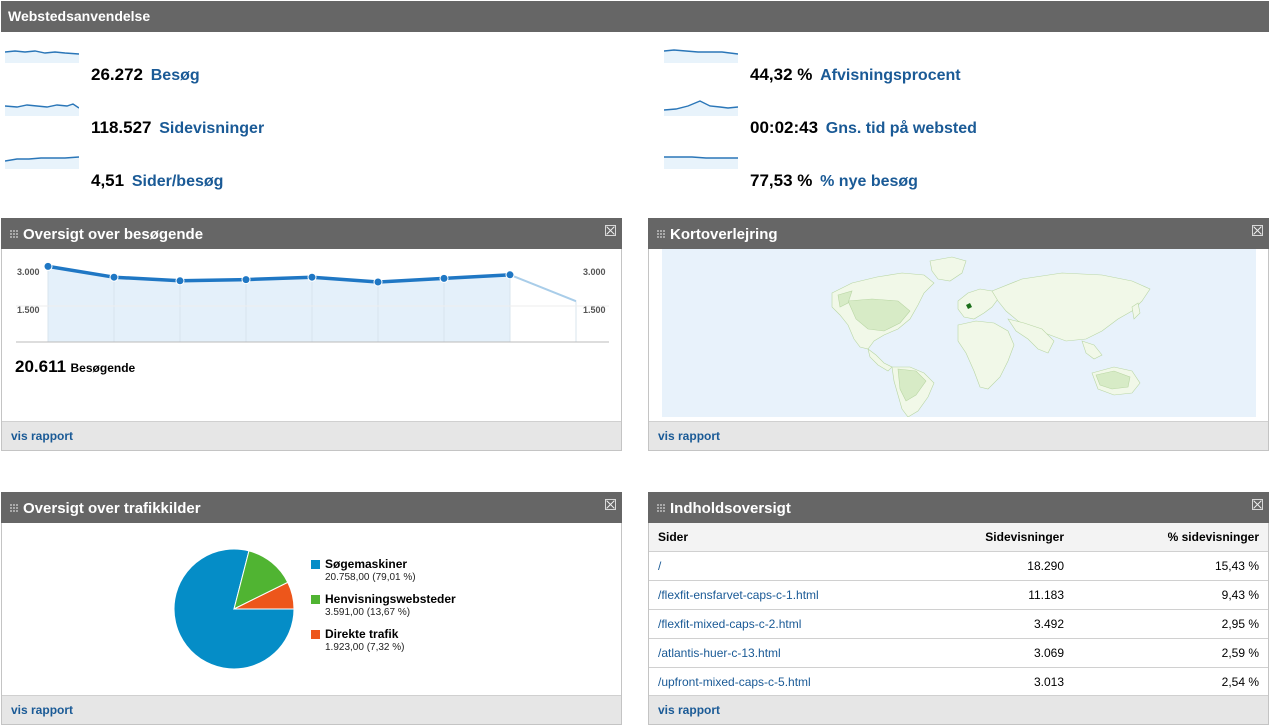 This screenshot has height=728, width=1275. What do you see at coordinates (79, 16) in the screenshot?
I see `site-usage-title: Webstedsanvendelse` at bounding box center [79, 16].